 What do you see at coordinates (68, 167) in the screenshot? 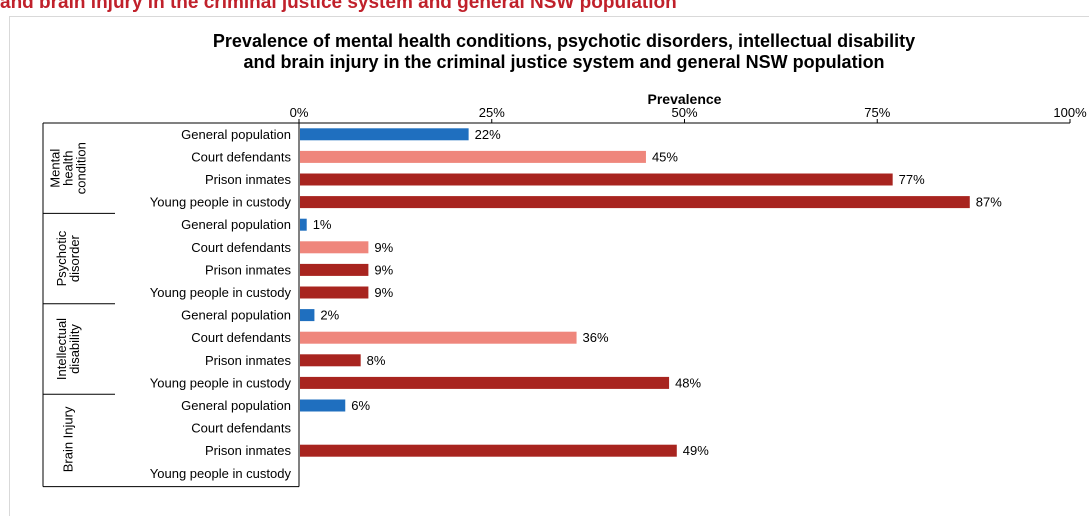
I see `group-label: health` at bounding box center [68, 167].